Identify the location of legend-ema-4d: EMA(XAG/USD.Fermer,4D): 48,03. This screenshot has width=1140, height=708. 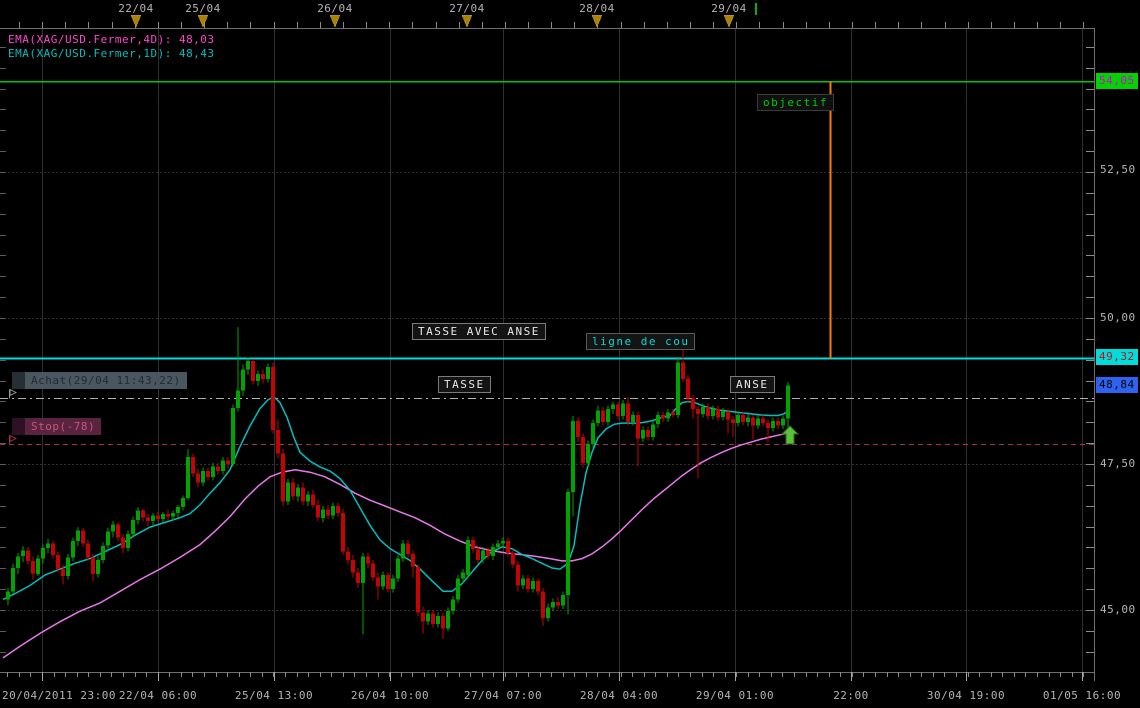
(111, 39).